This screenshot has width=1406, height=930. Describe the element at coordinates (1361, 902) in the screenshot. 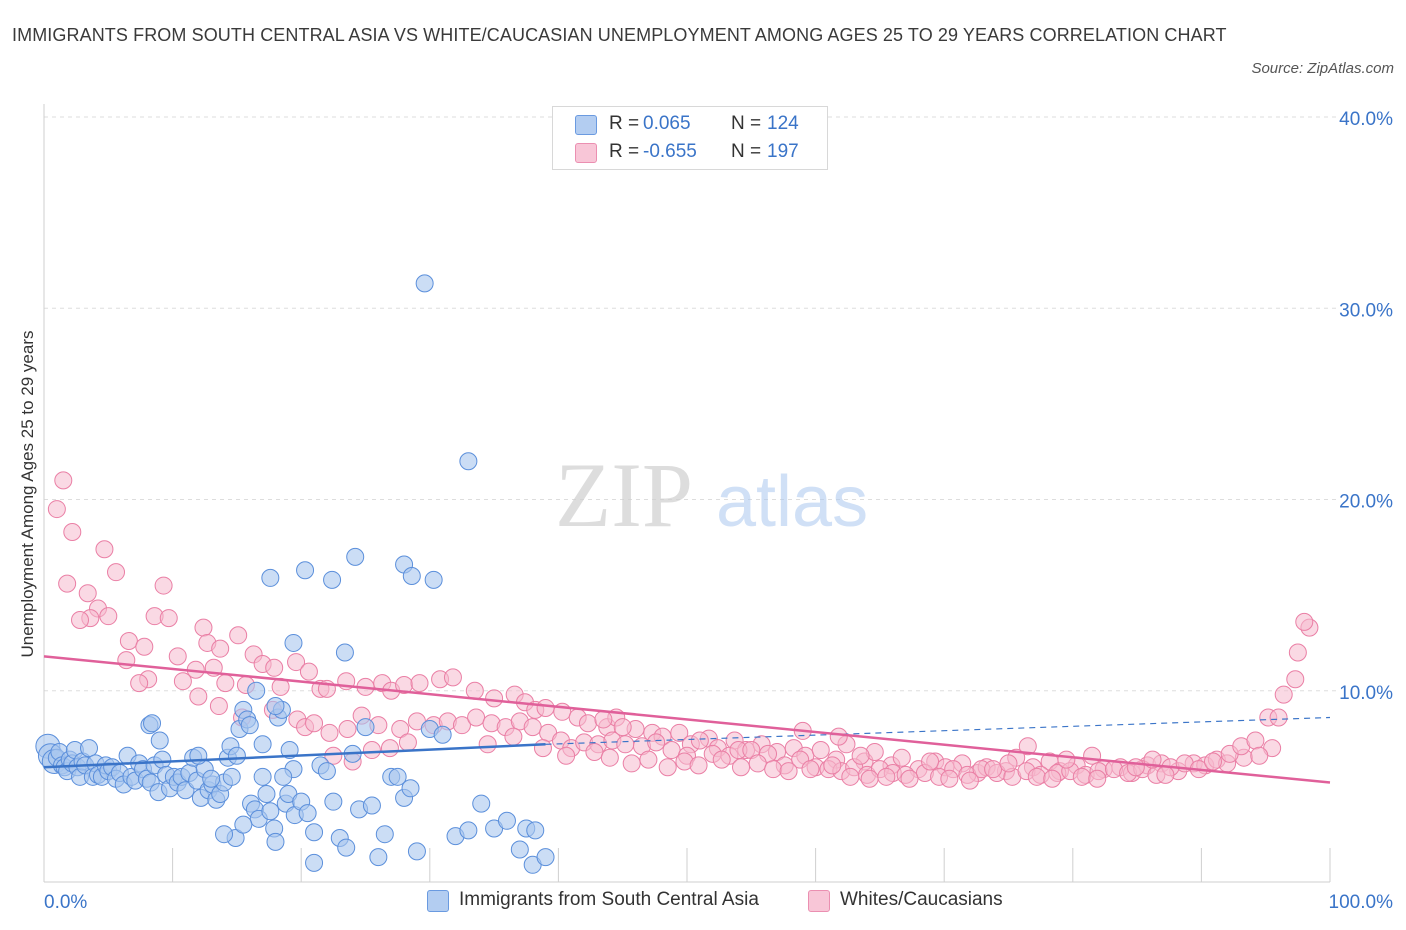

I see `x-tick-label: 100.0%` at that location.